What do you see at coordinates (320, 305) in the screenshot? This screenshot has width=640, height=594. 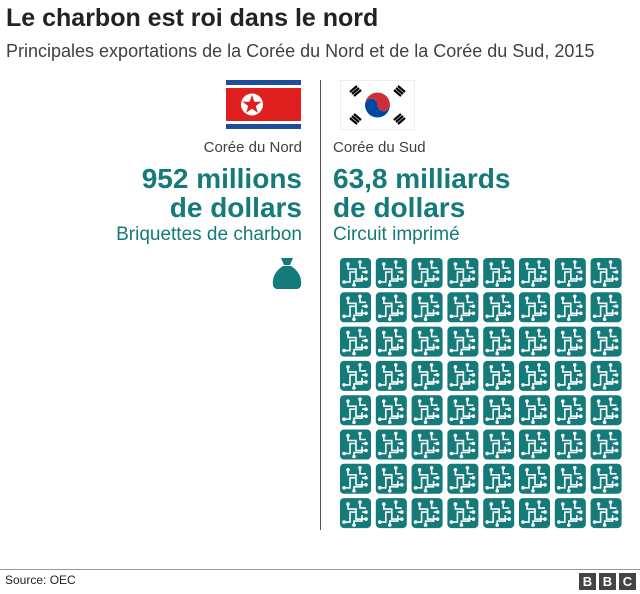 I see `divider` at bounding box center [320, 305].